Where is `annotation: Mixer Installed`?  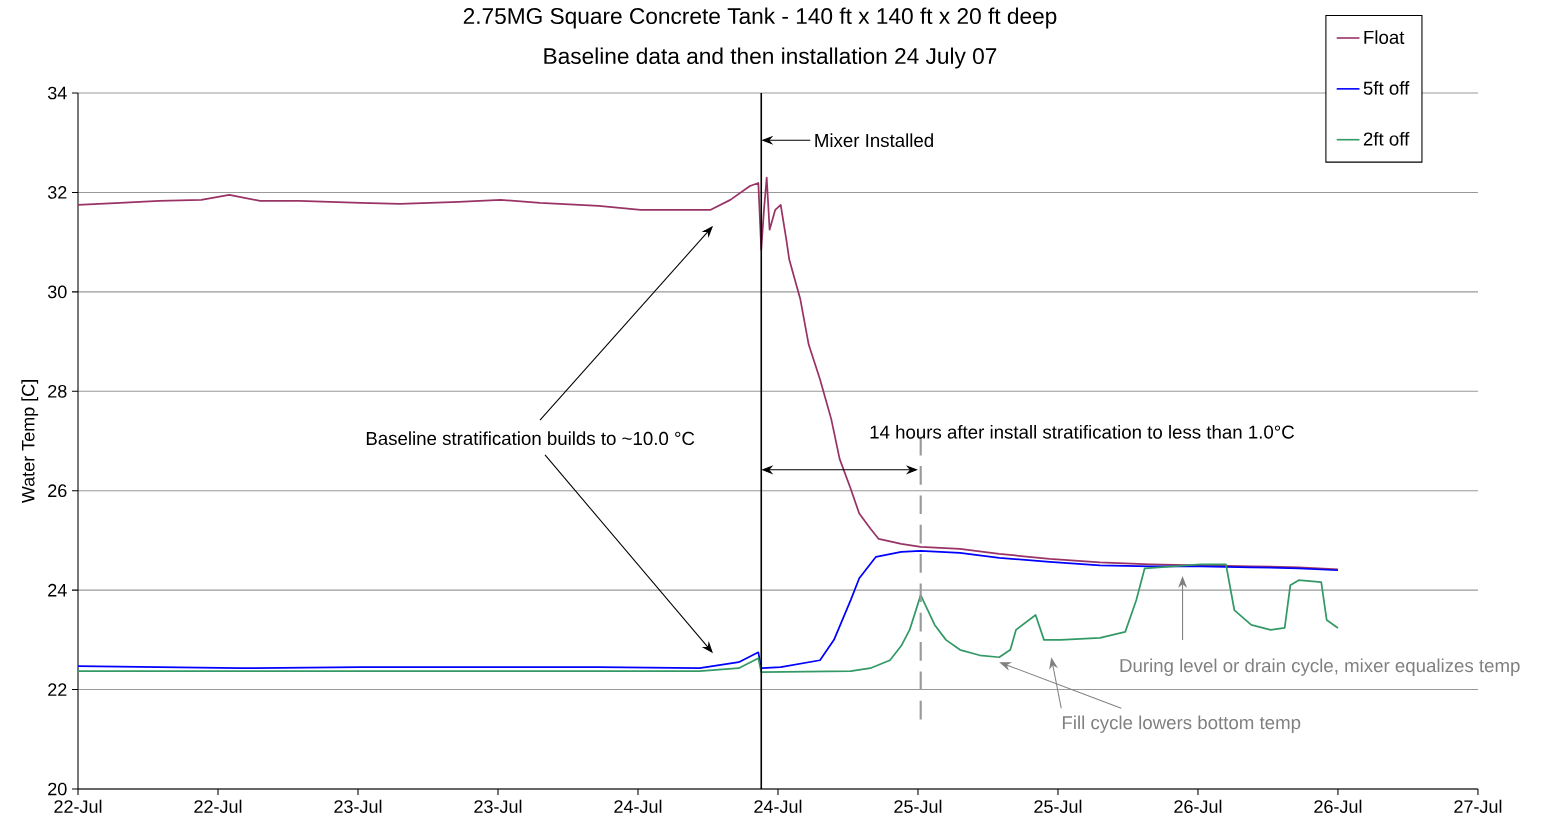
annotation: Mixer Installed is located at coordinates (874, 140).